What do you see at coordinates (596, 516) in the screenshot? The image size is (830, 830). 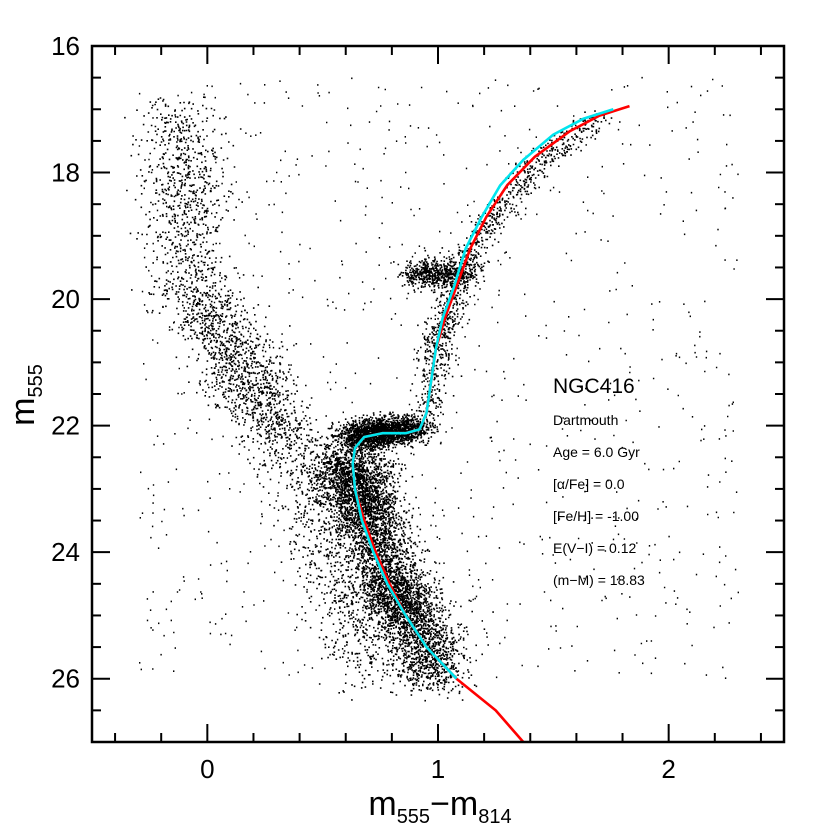 I see `annotation-line-fe-h: [Fe/H] = -1.00` at bounding box center [596, 516].